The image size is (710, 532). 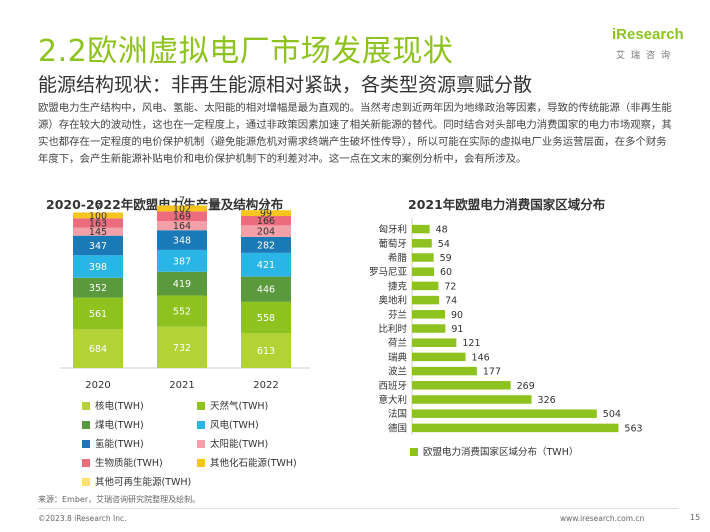 I want to click on data-label: 164, so click(x=182, y=226).